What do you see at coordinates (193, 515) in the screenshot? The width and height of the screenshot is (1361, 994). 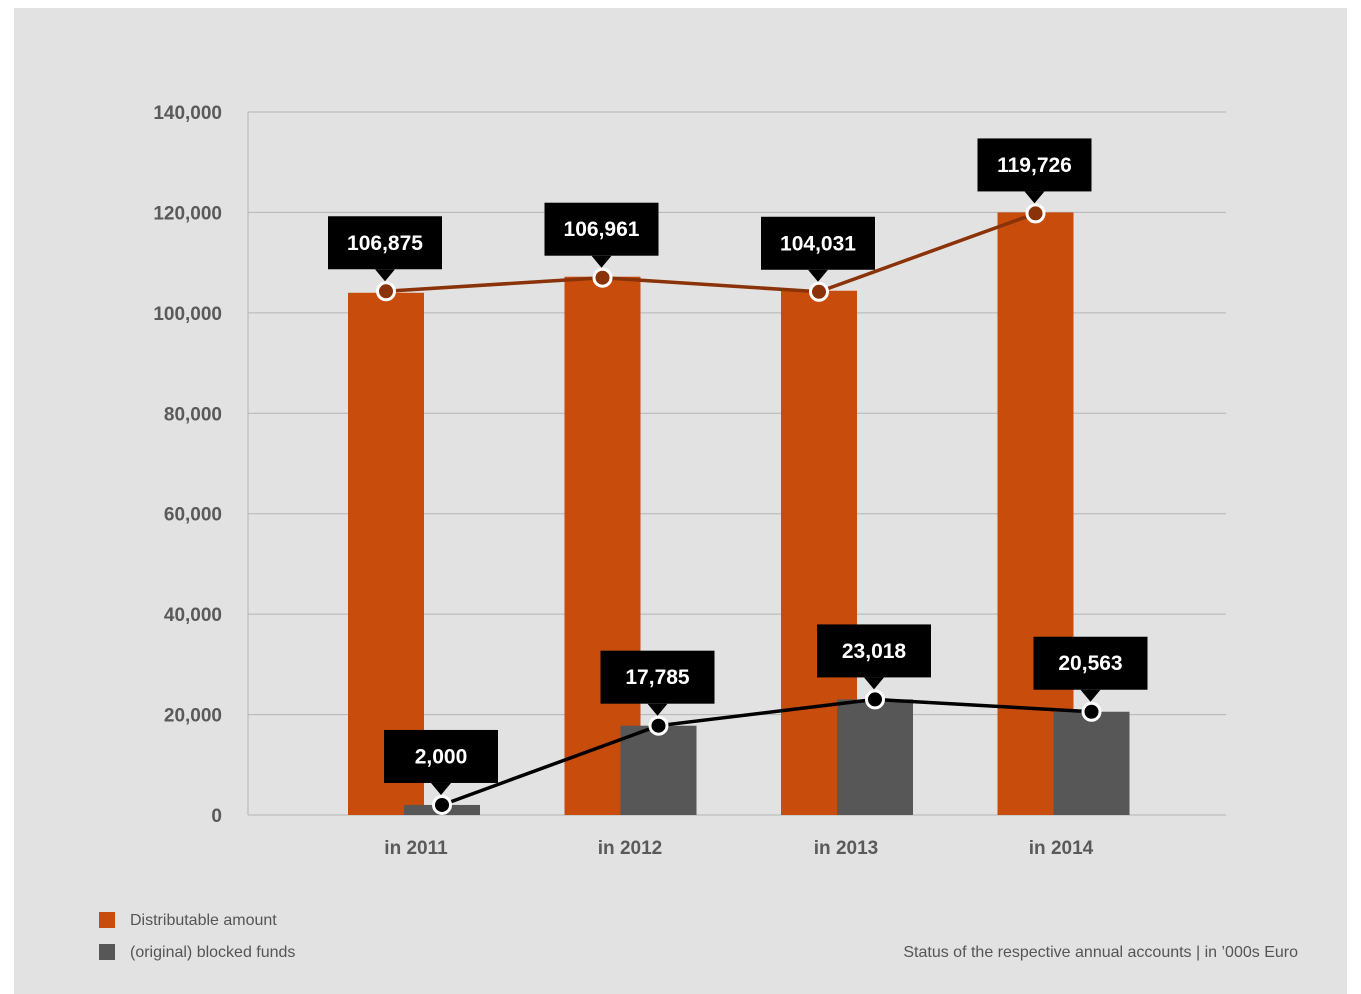 I see `y-tick-label: 60,000` at bounding box center [193, 515].